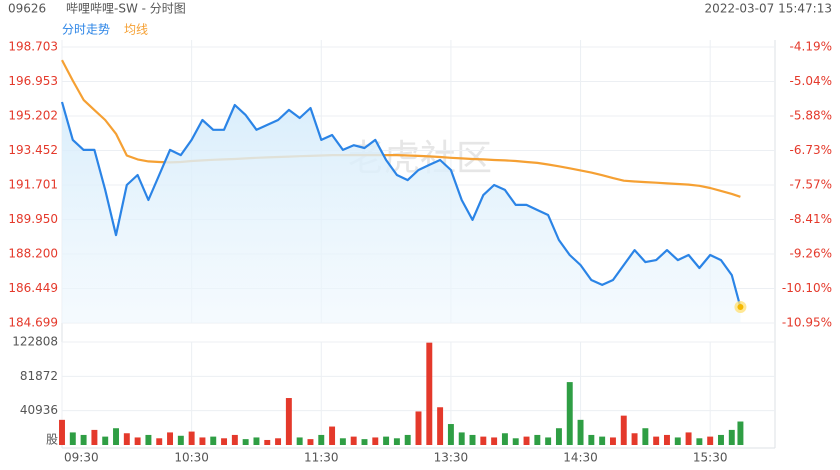 The height and width of the screenshot is (470, 840). I want to click on y2-tick-label: -9.26%, so click(811, 254).